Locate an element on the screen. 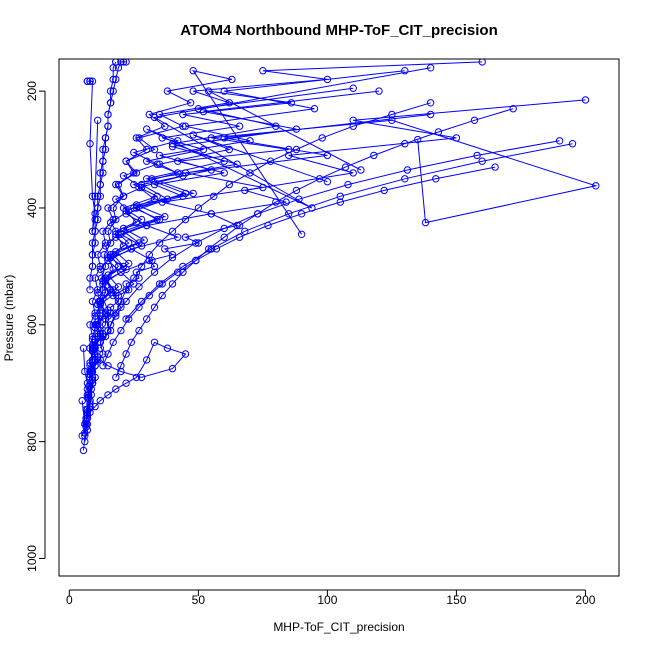 The height and width of the screenshot is (650, 650). x-tick-label: 150 is located at coordinates (456, 600).